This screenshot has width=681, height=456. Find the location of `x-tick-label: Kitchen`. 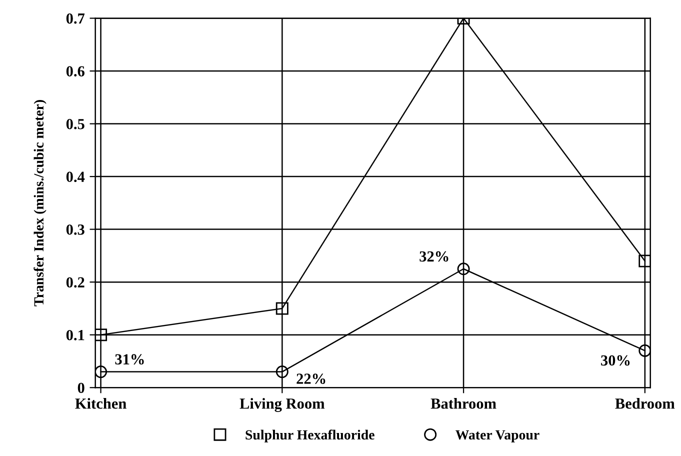

x-tick-label: Kitchen is located at coordinates (100, 403).